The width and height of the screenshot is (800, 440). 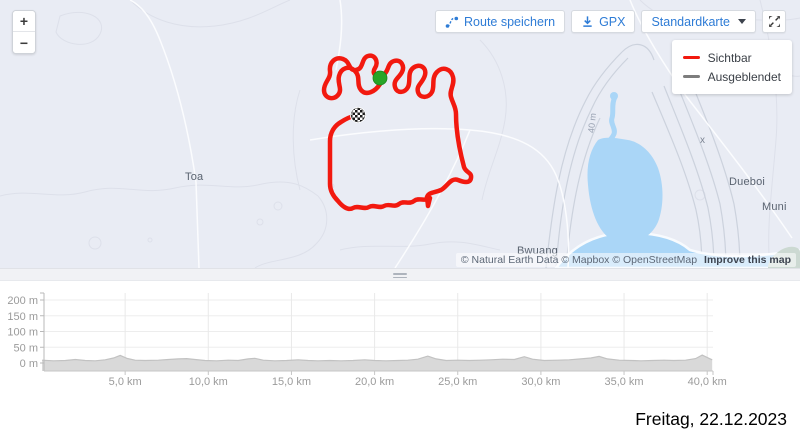 What do you see at coordinates (623, 382) in the screenshot?
I see `svg-text: 35,0 km` at bounding box center [623, 382].